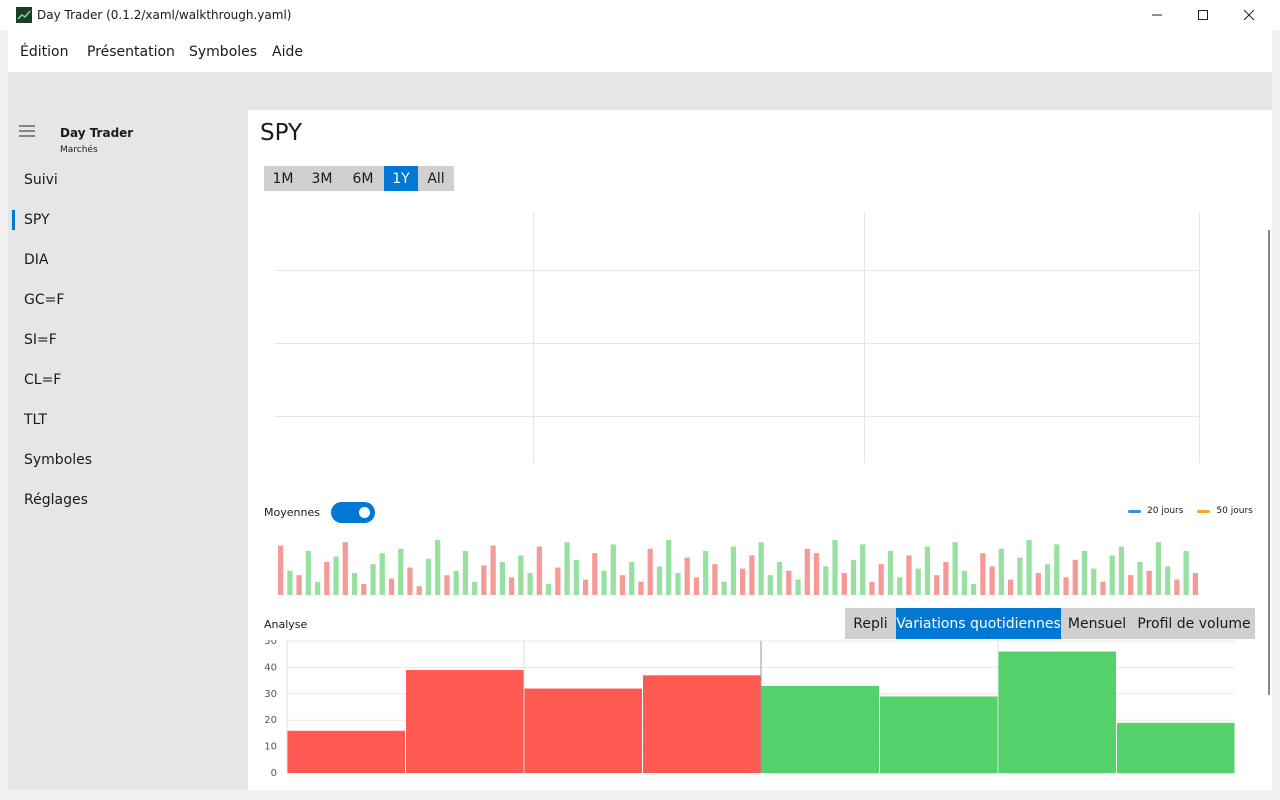 The width and height of the screenshot is (1280, 800). I want to click on hamburger, so click(28, 132).